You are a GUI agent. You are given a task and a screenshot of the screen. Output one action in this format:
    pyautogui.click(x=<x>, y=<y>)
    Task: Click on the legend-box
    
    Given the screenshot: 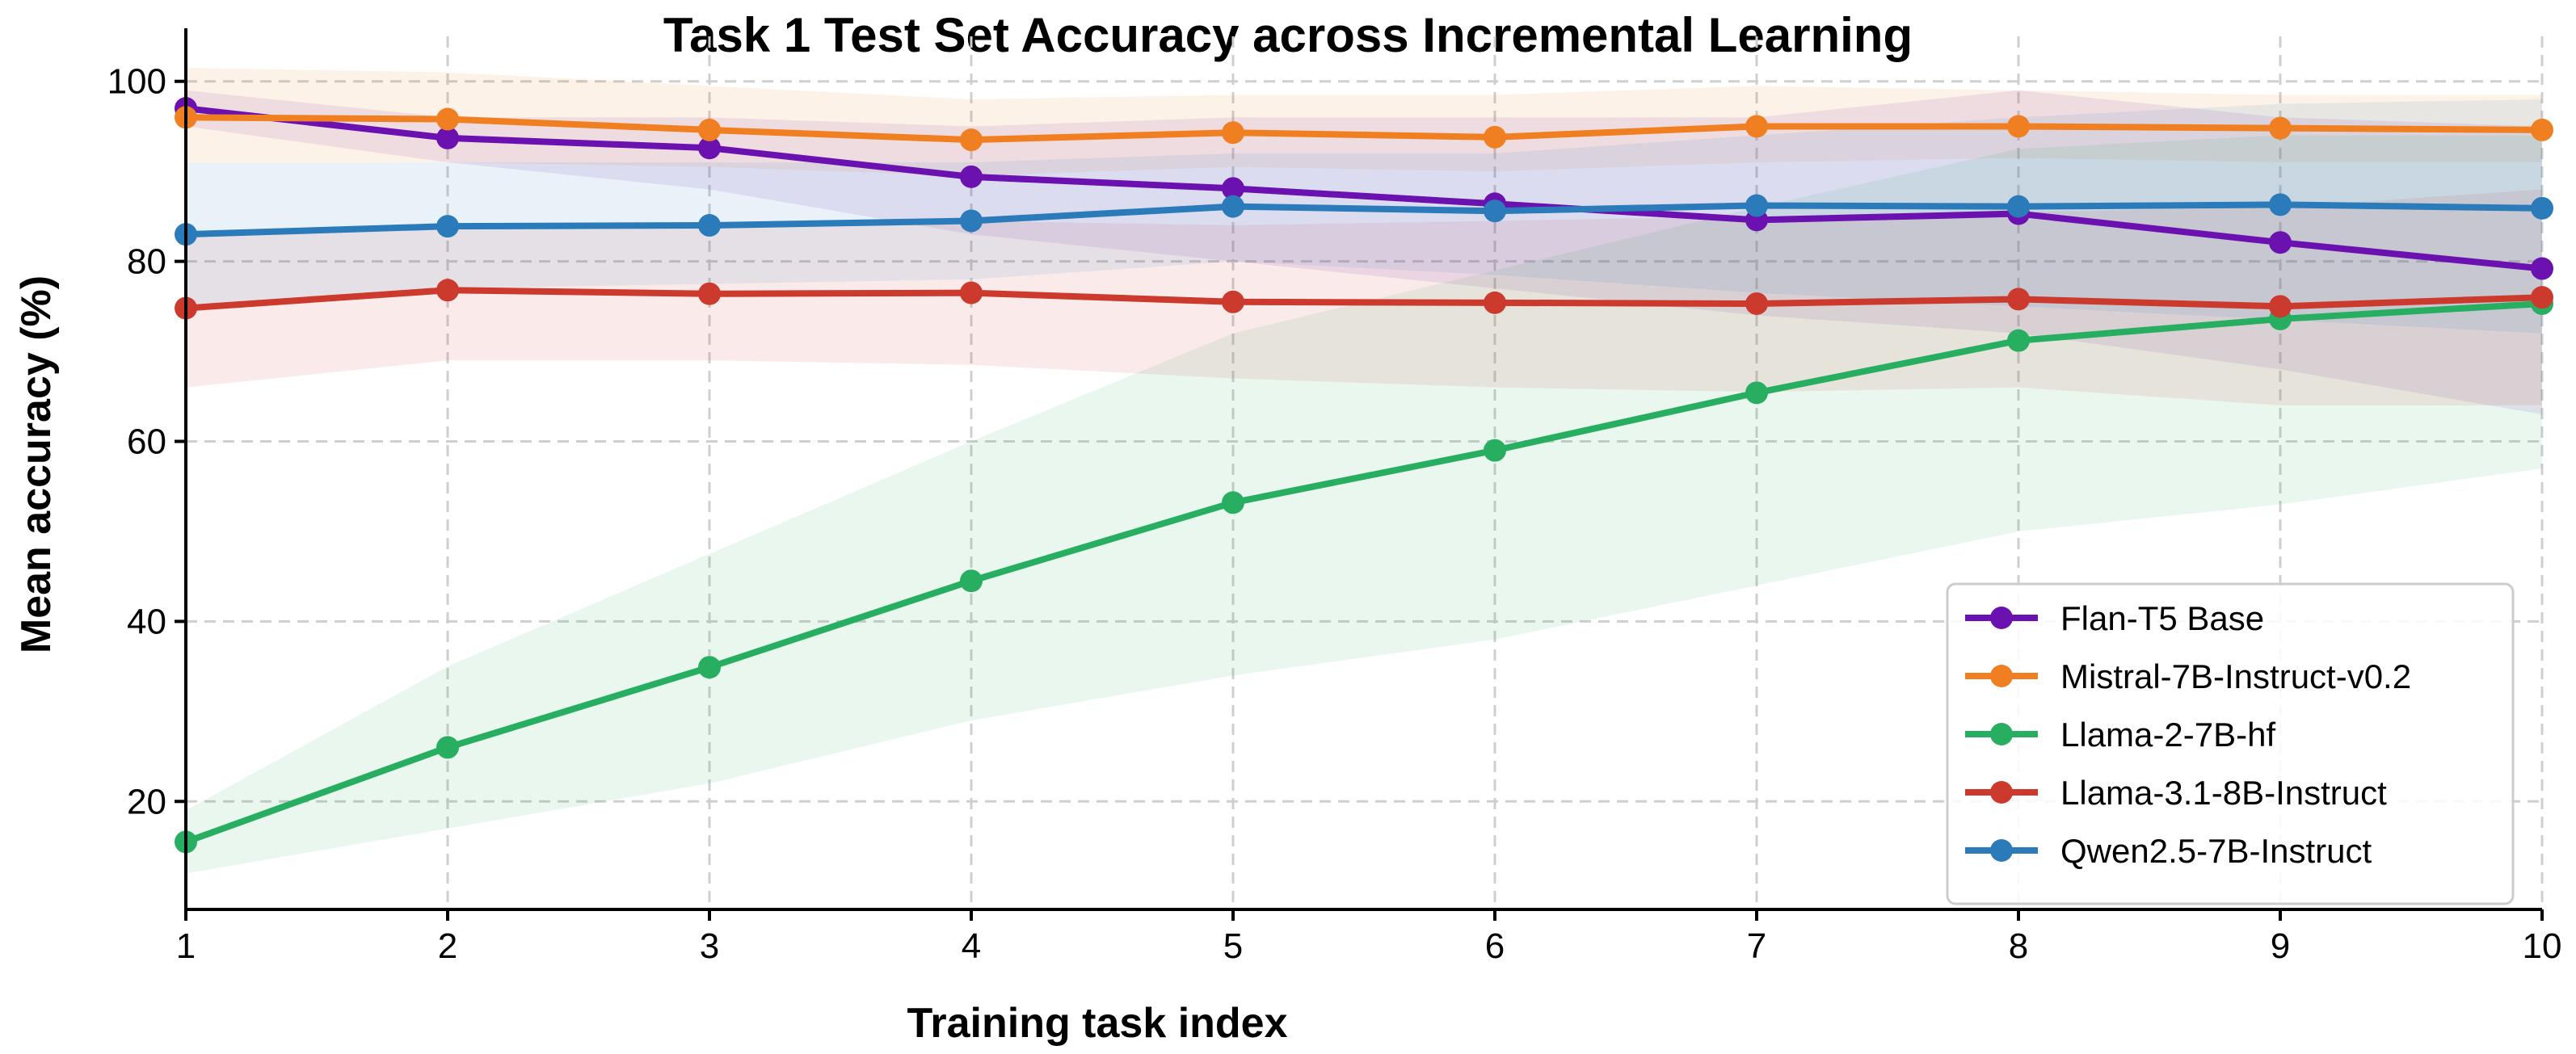 What is the action you would take?
    pyautogui.click(x=2230, y=743)
    